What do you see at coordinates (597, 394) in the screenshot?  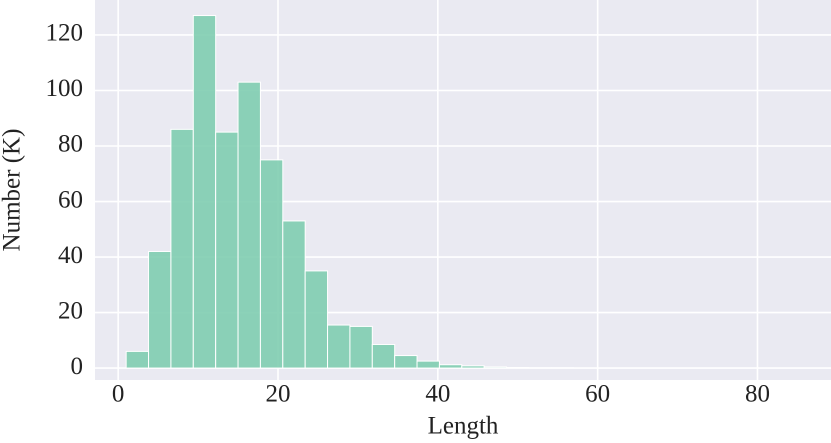 I see `x-tick-label: 60` at bounding box center [597, 394].